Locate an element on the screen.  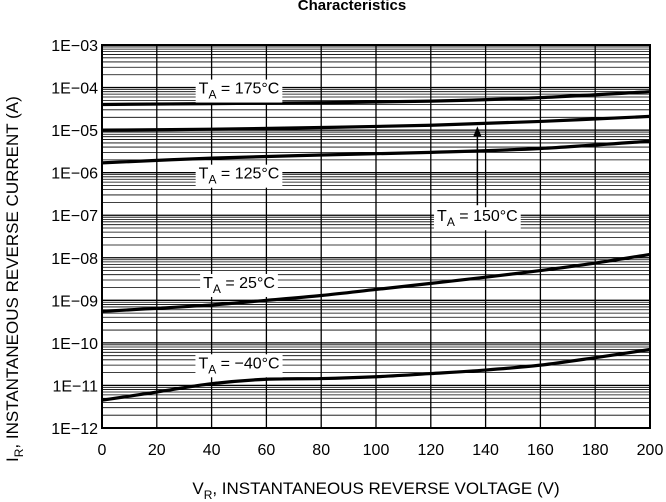
x-tick-label: 200 is located at coordinates (650, 450).